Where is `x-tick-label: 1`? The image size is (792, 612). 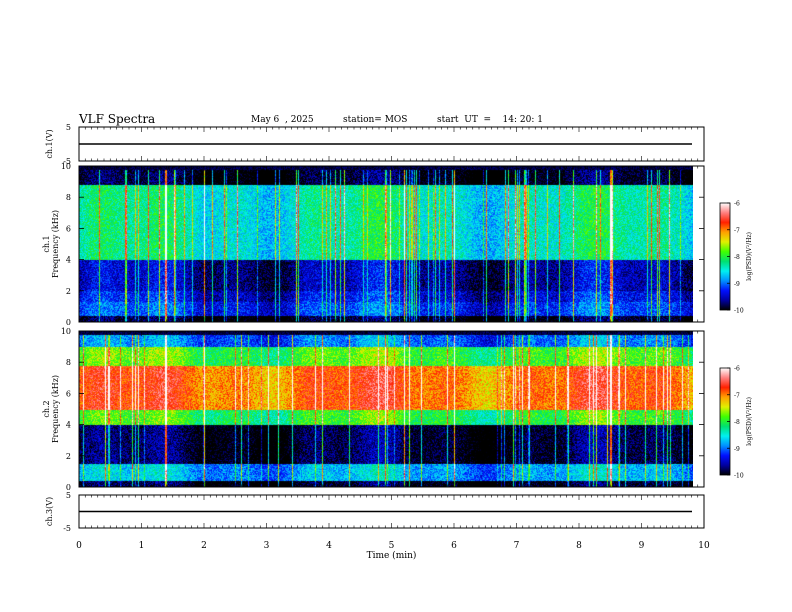
x-tick-label: 1 is located at coordinates (142, 546).